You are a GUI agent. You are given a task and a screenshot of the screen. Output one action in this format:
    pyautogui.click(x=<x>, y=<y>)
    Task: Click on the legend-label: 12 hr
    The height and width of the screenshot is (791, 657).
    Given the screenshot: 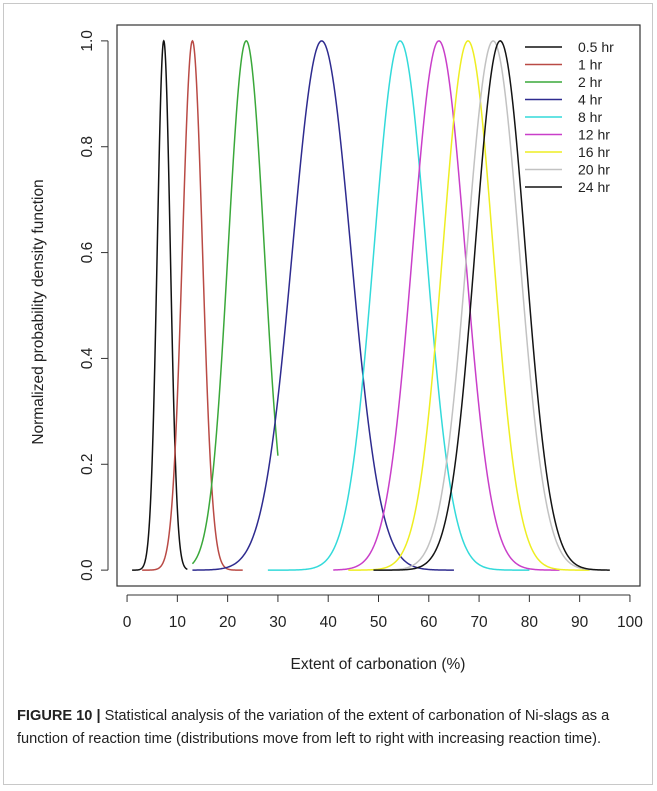 What is the action you would take?
    pyautogui.click(x=594, y=135)
    